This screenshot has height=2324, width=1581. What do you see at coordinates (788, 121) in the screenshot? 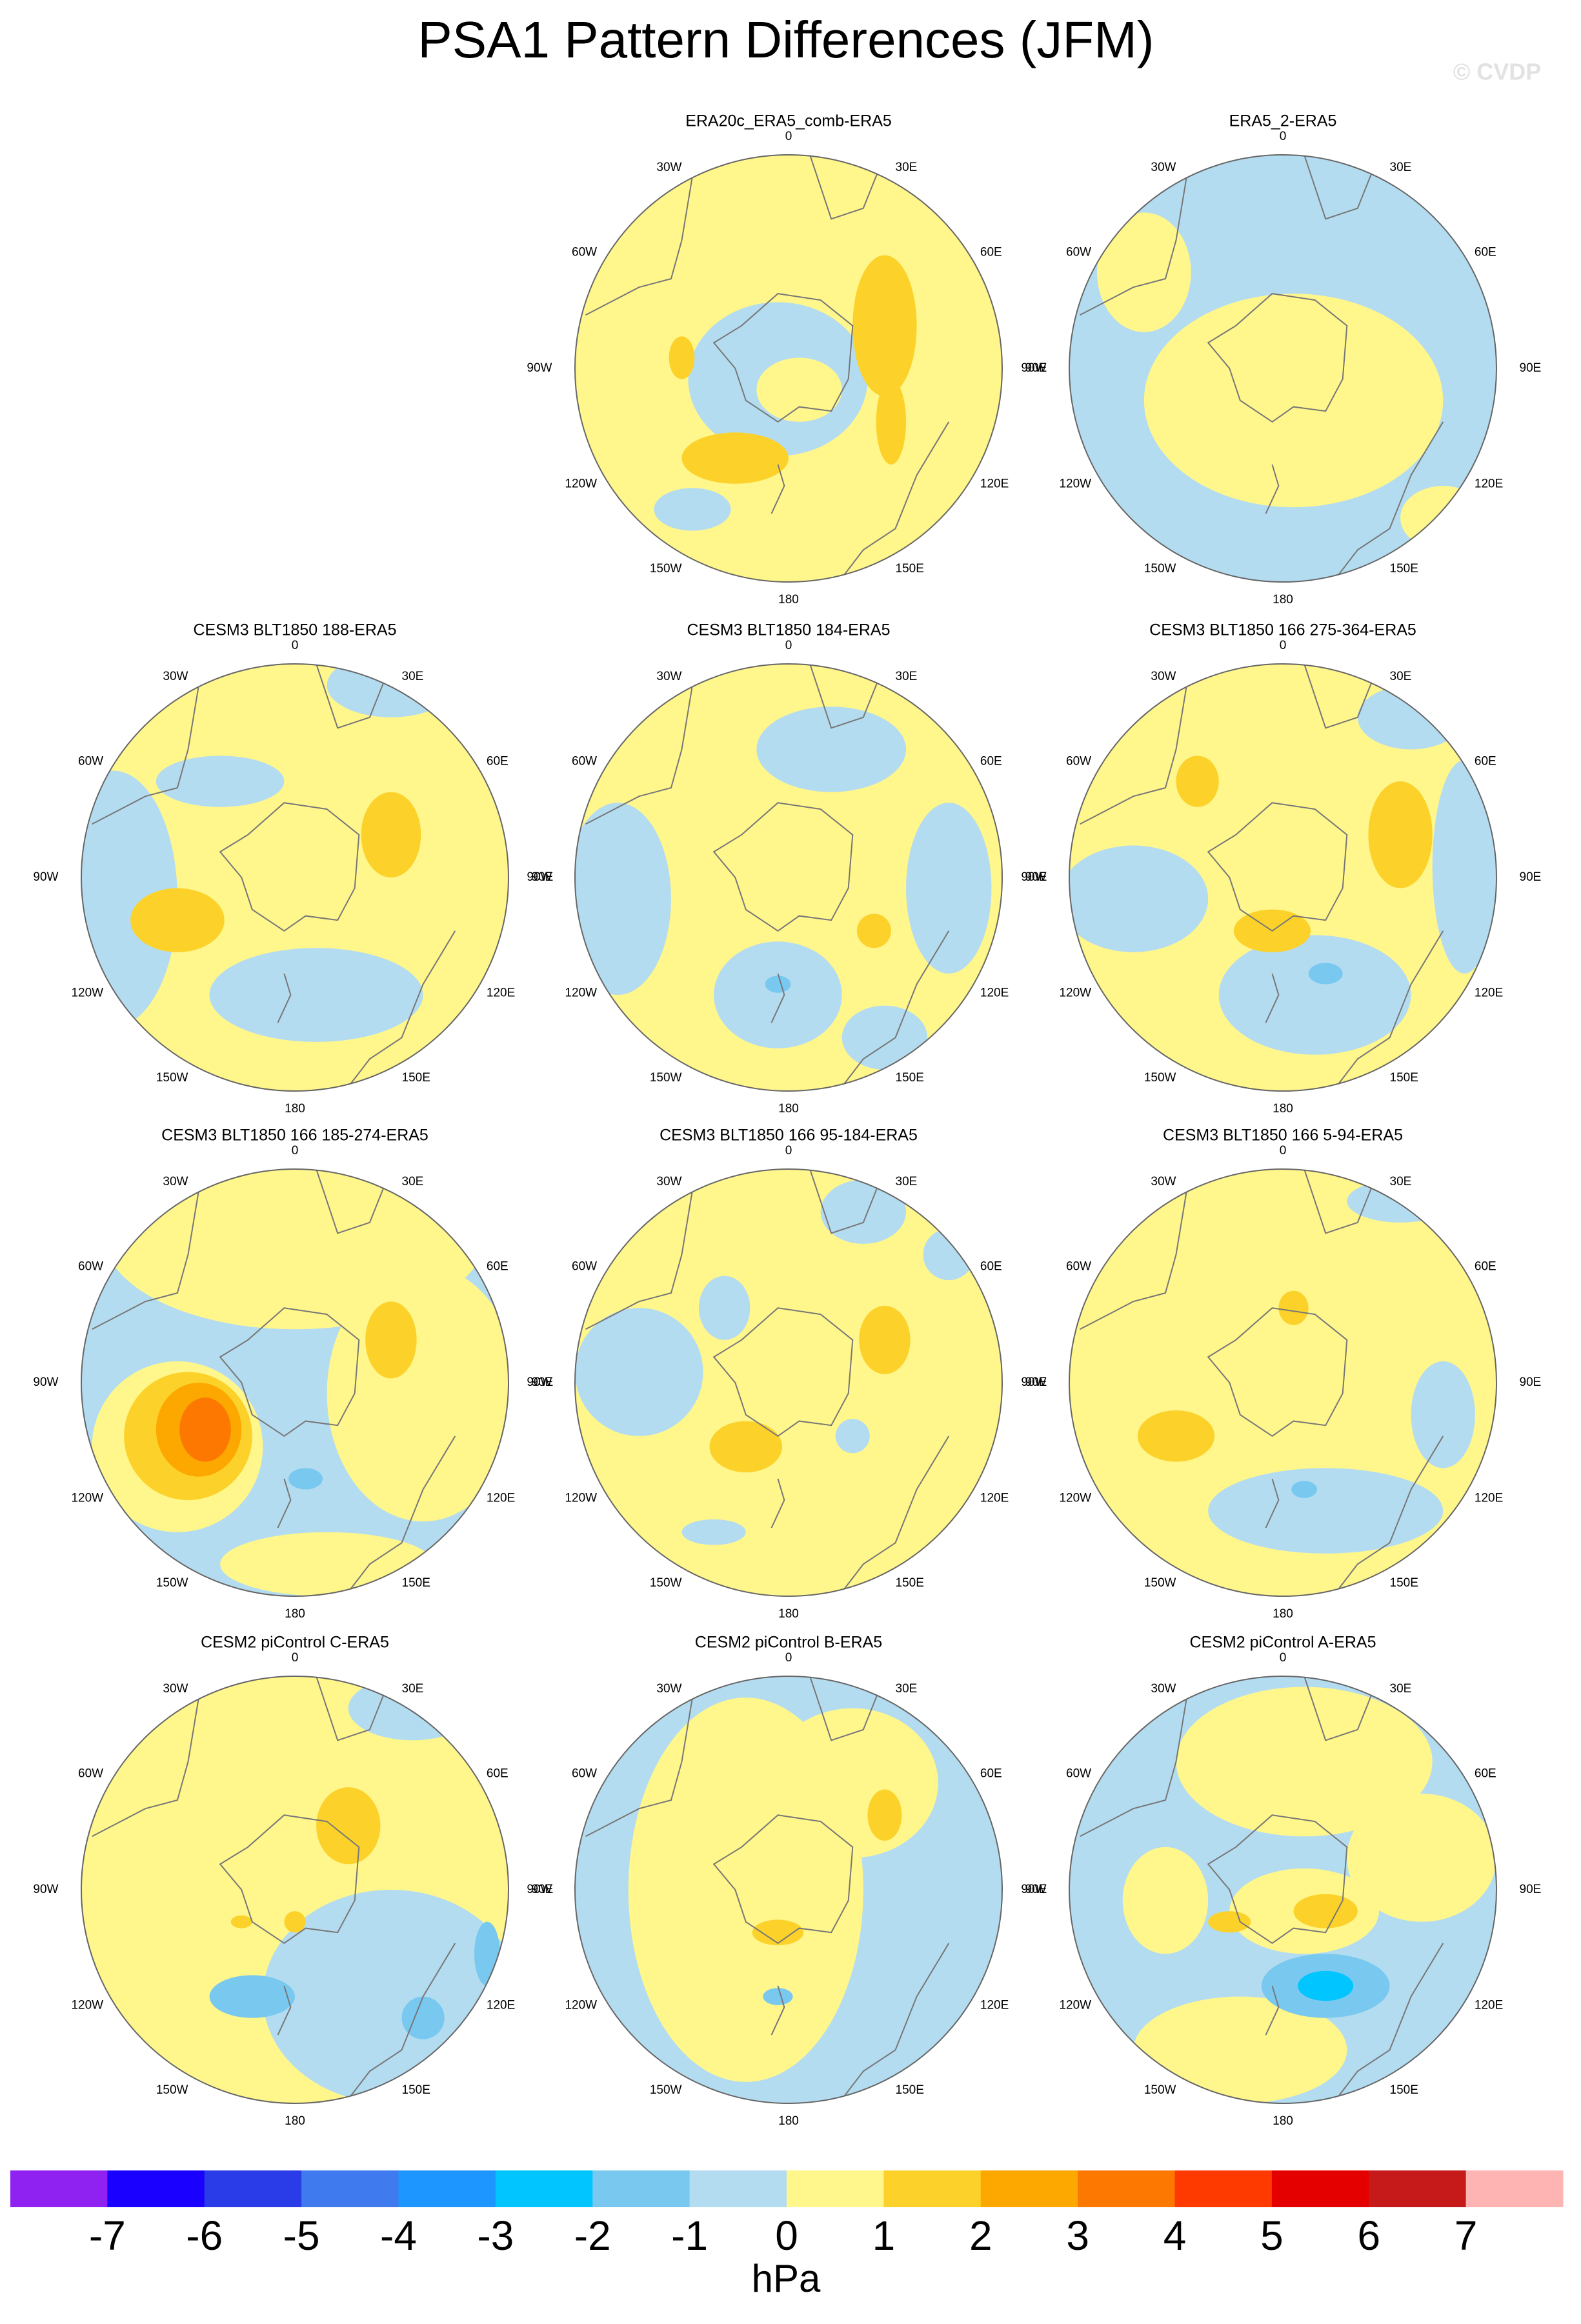
I see `panel-title: ERA20c_ERA5_comb-ERA5` at bounding box center [788, 121].